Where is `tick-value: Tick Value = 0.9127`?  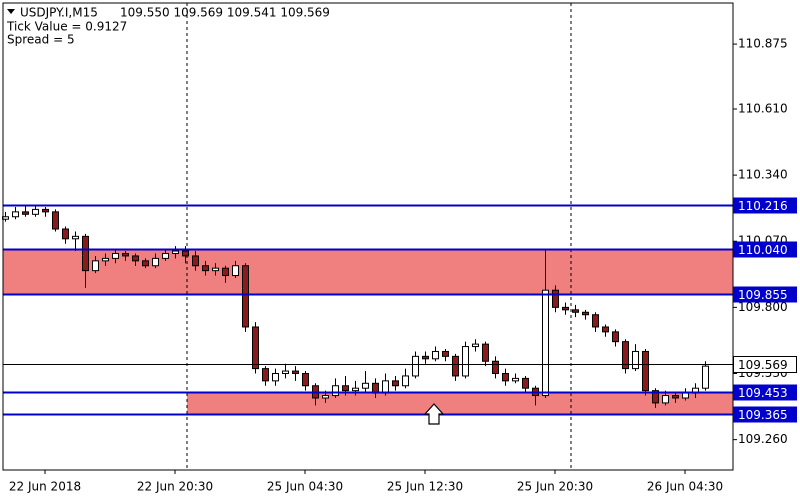 tick-value: Tick Value = 0.9127 is located at coordinates (66, 27).